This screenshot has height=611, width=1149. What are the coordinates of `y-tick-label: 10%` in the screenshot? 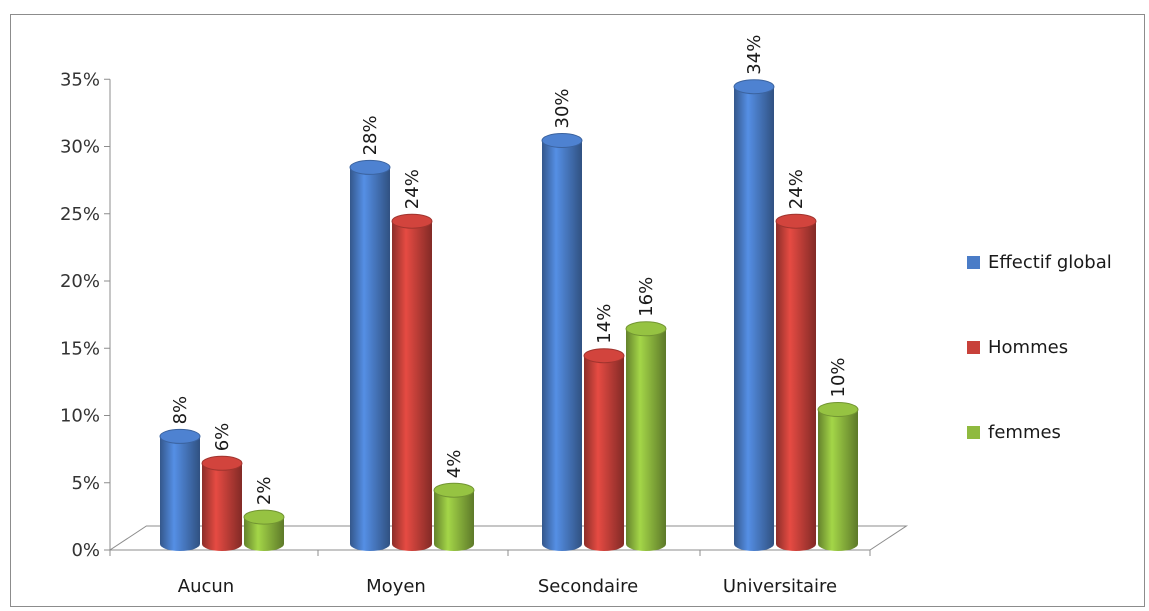 It's located at (80, 416).